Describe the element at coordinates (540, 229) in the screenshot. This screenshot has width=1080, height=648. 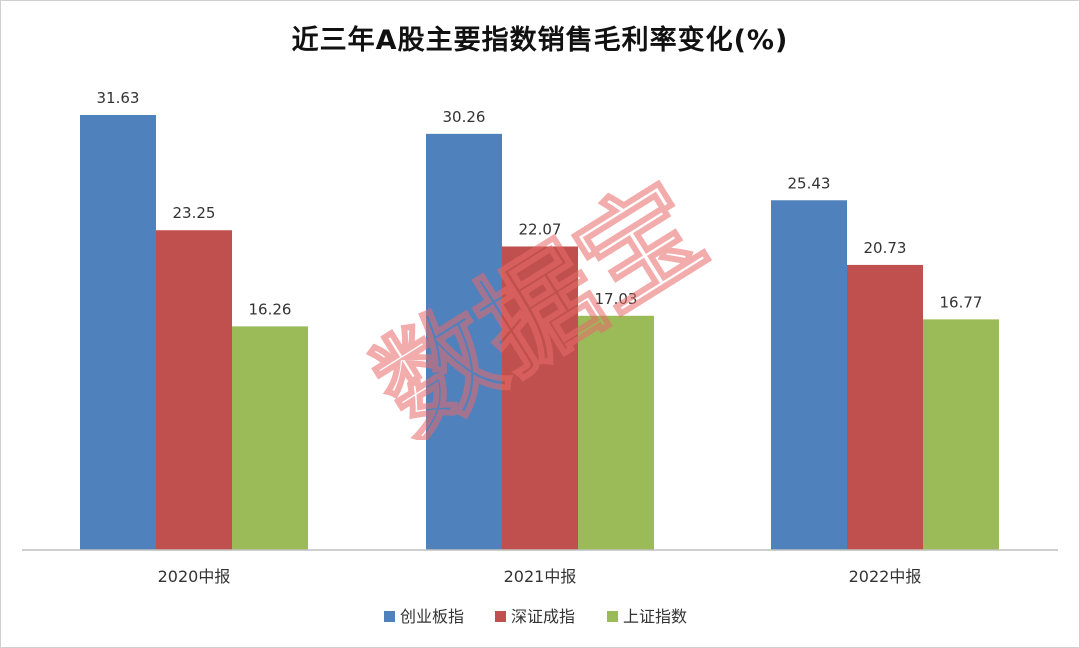
I see `data-label-2-cat-2: 22.07` at that location.